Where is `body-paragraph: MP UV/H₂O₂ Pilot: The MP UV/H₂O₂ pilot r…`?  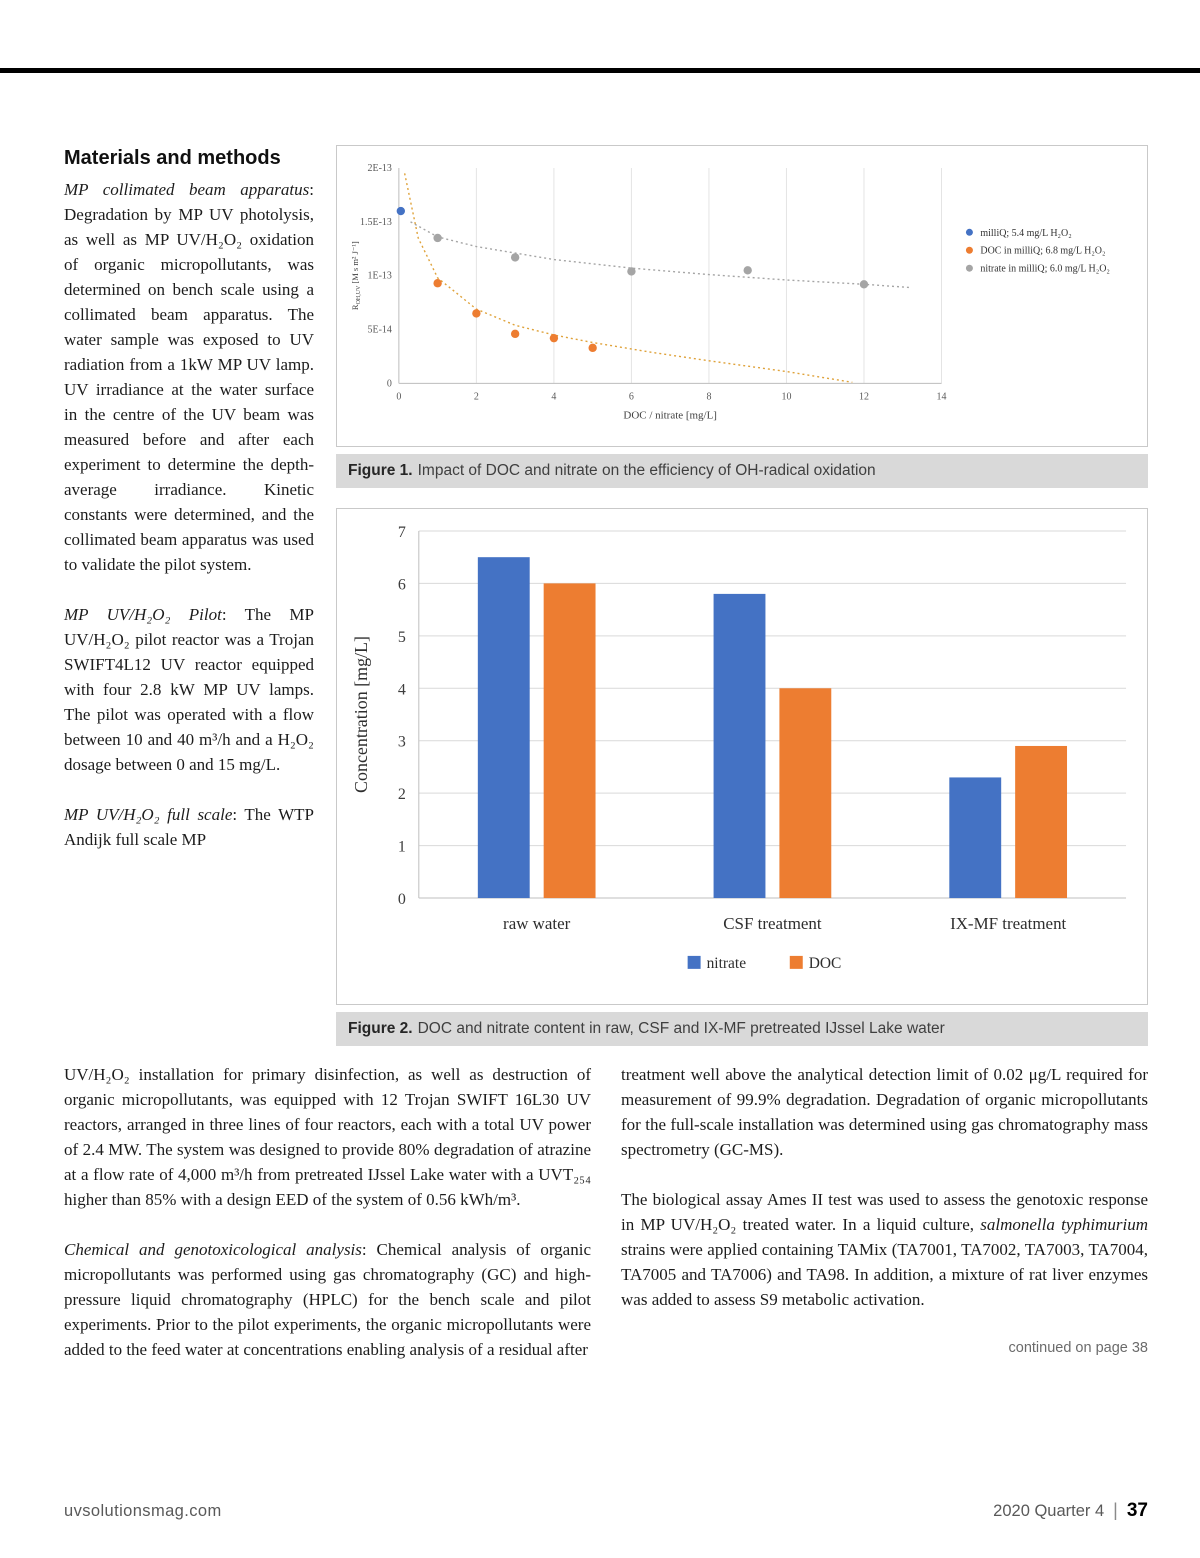
body-paragraph: MP UV/H₂O₂ Pilot: The MP UV/H₂O₂ pilot r… is located at coordinates (189, 689).